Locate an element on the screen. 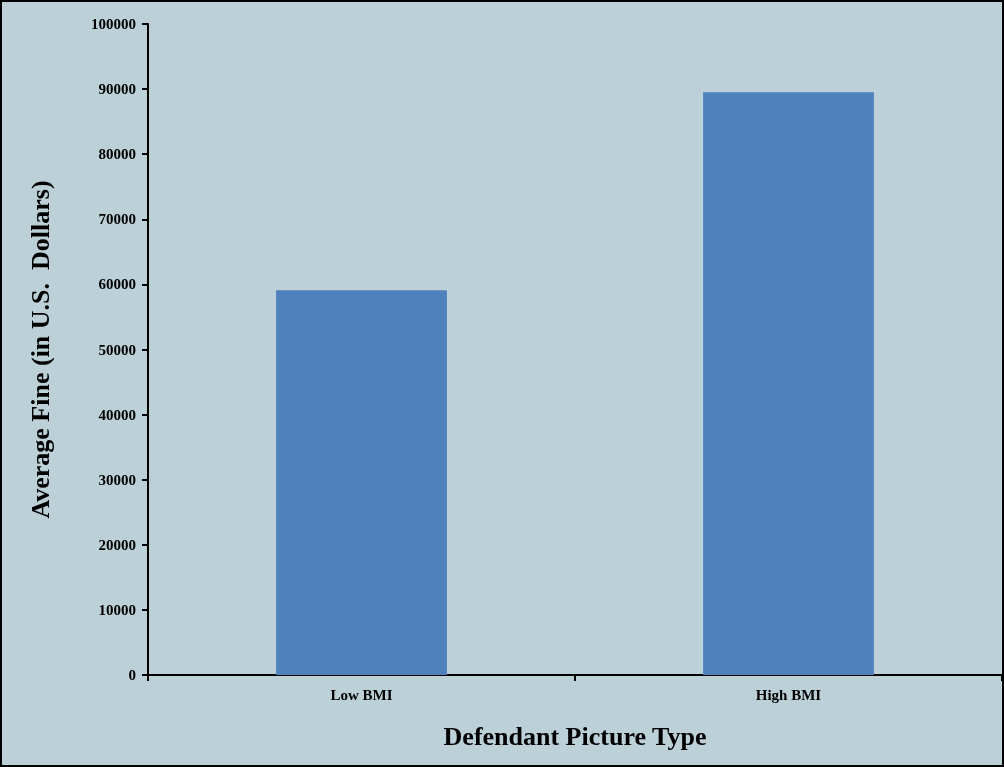 The height and width of the screenshot is (767, 1004). y-tick-label: 80000 is located at coordinates (117, 154).